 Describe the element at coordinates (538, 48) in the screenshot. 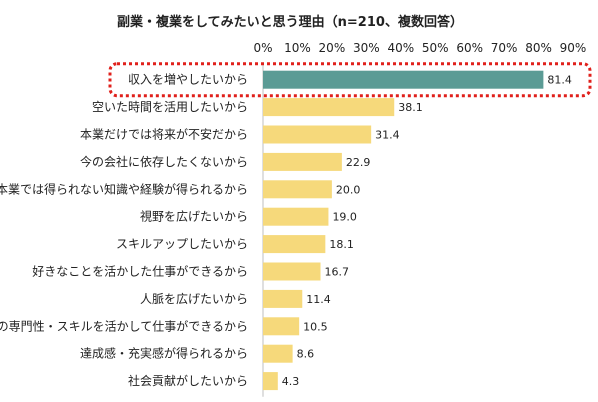

I see `x-tick-label: 80%` at that location.